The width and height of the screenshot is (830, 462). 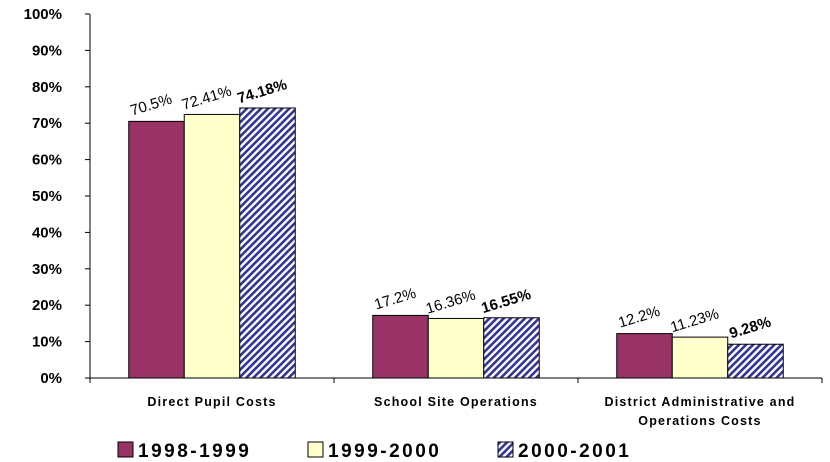 I want to click on y-tick-label: 60%, so click(x=47, y=160).